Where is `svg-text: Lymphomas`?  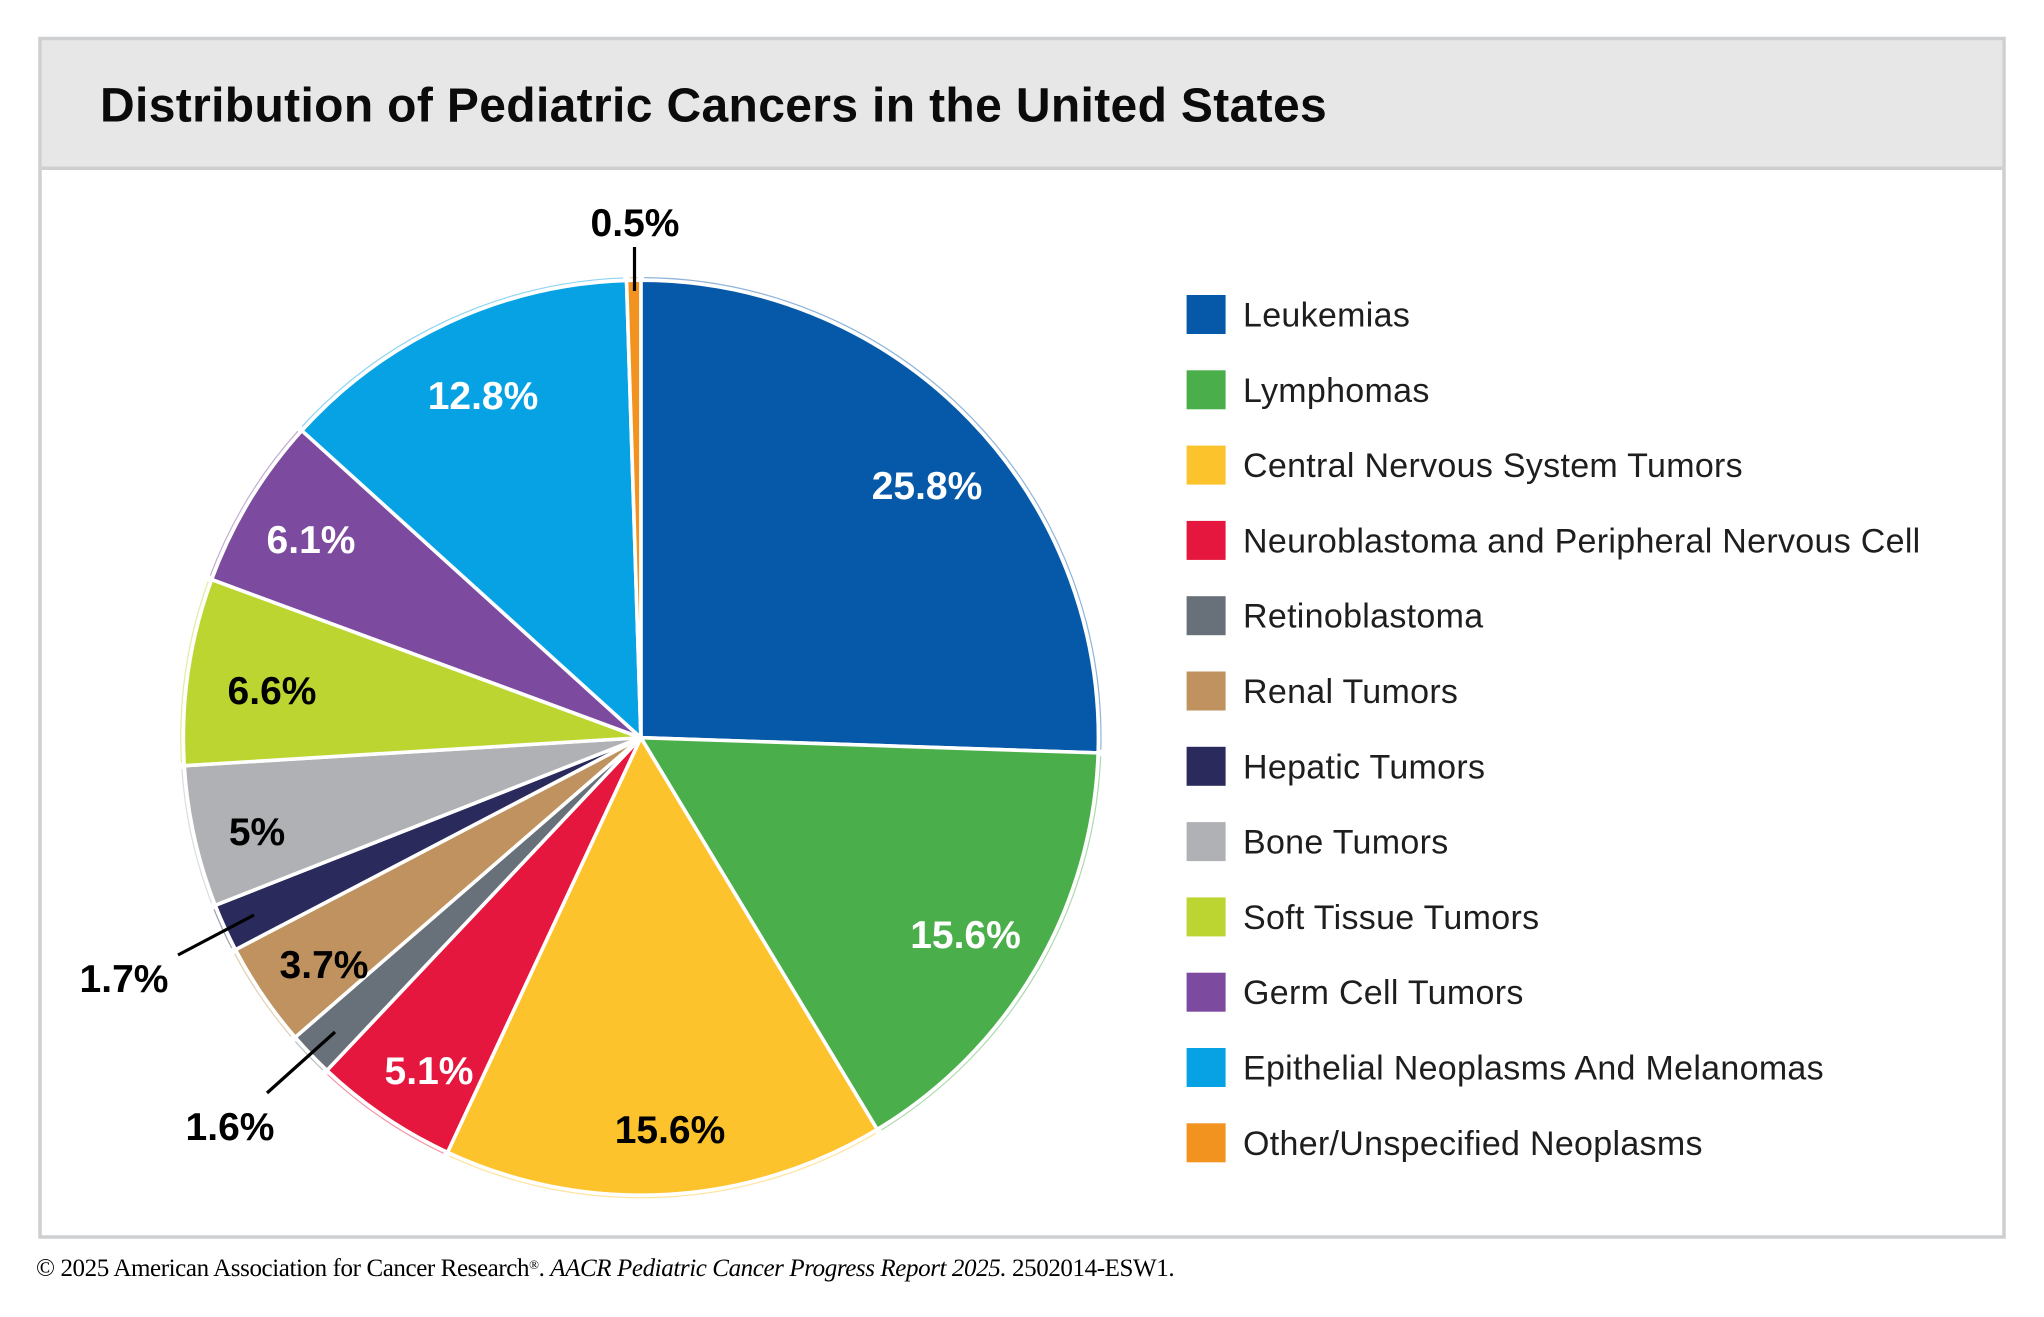 svg-text: Lymphomas is located at coordinates (1336, 391).